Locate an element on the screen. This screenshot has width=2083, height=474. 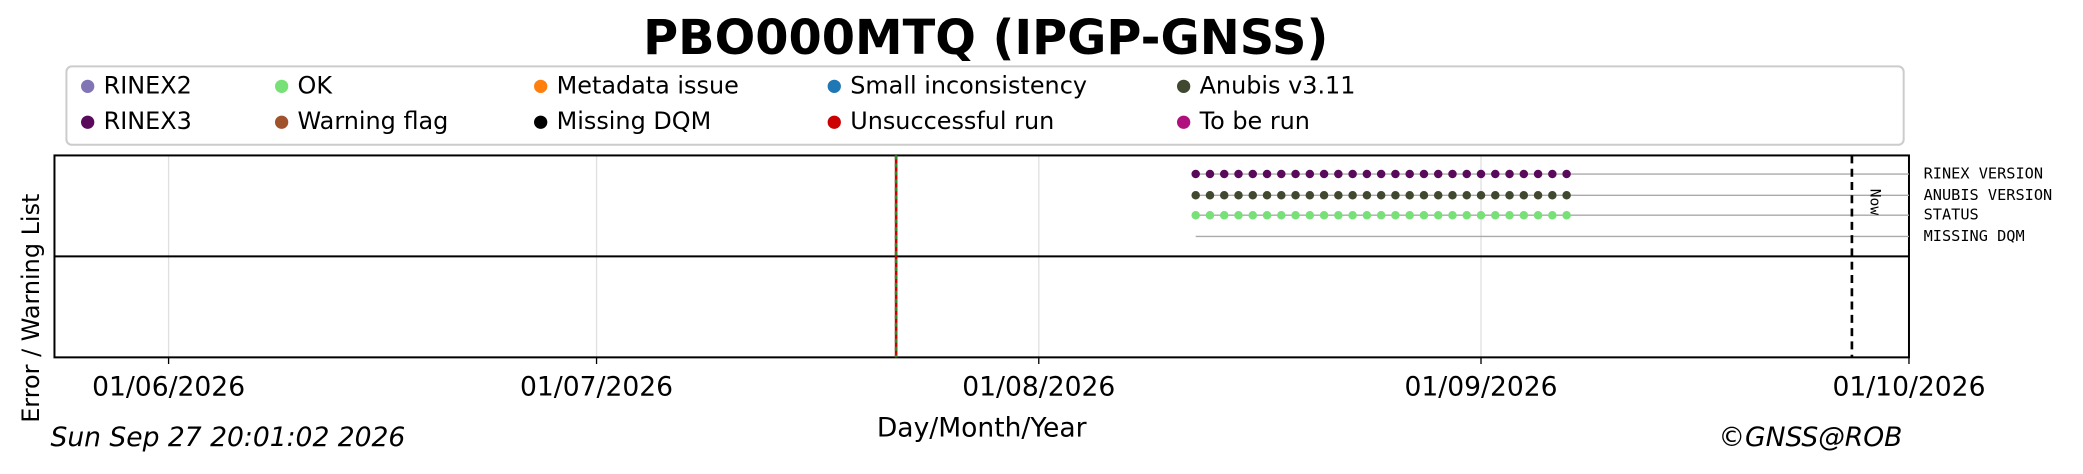
legend-label: Warning flag is located at coordinates (373, 121).